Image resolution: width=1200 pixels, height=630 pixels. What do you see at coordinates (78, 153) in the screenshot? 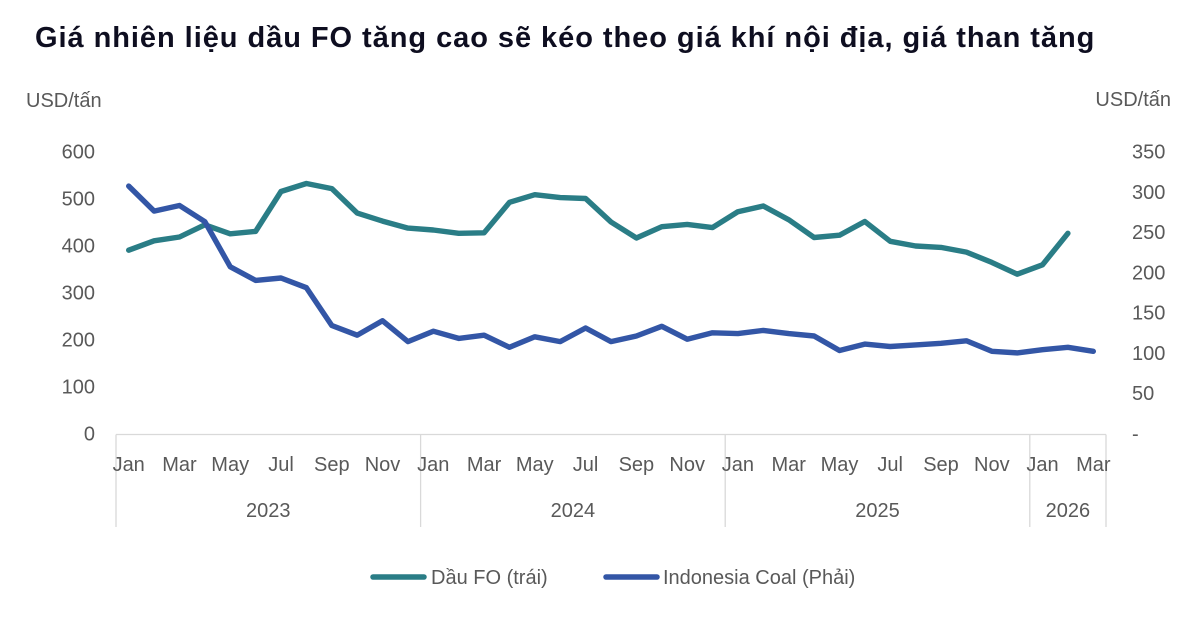
I see `svg-text: 600` at bounding box center [78, 153].